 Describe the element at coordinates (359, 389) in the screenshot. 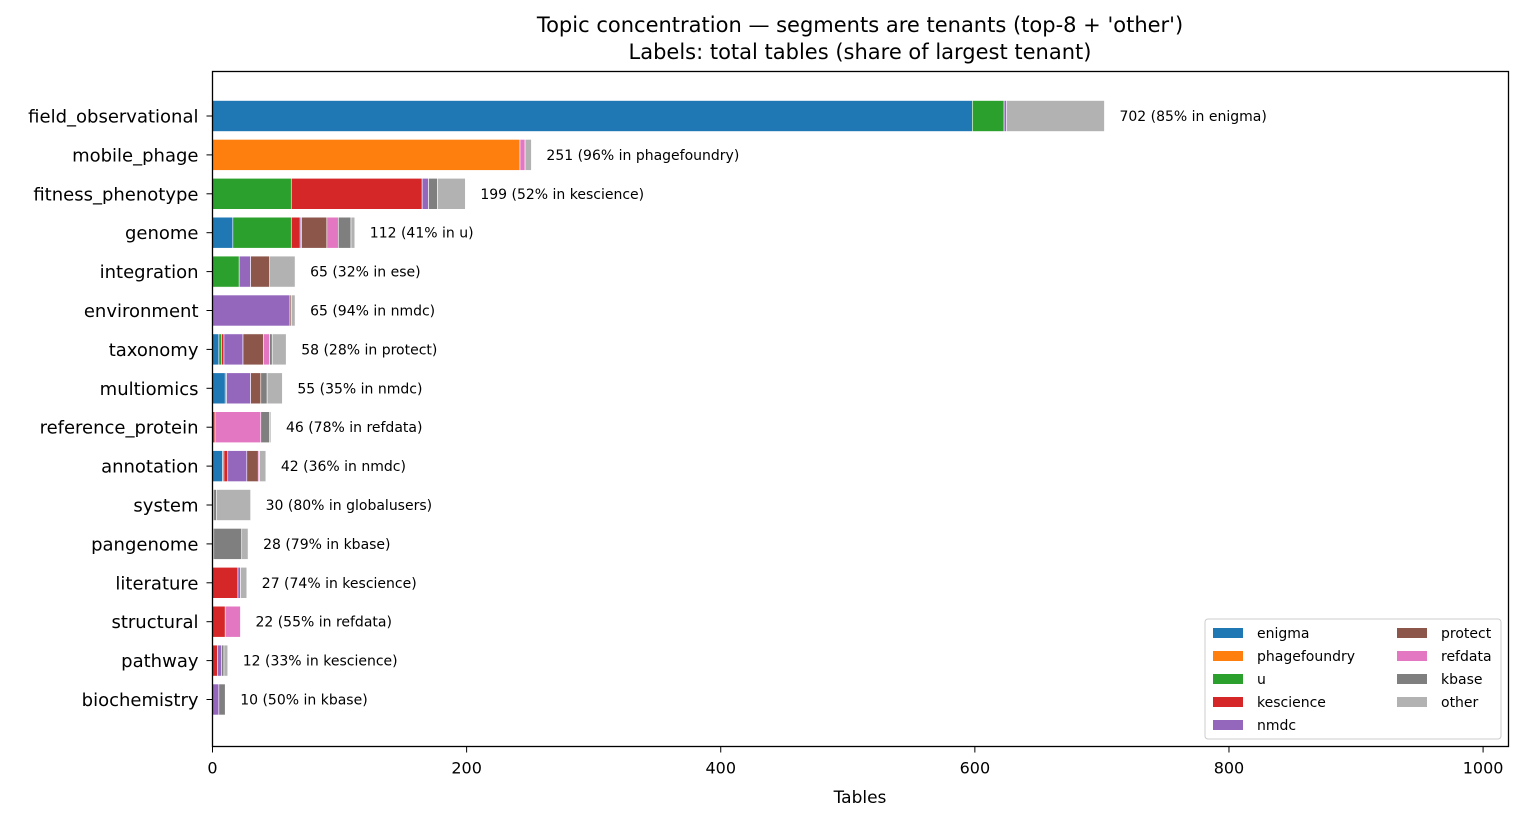

I see `bar-total-label-multiomics: 55 (35% in nmdc)` at that location.